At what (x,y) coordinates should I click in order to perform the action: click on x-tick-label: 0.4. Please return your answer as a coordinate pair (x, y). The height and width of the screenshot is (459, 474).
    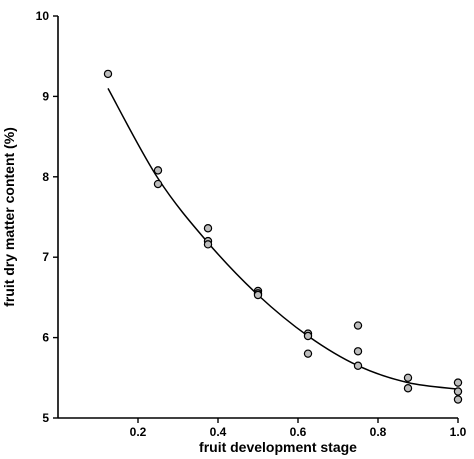
    Looking at the image, I should click on (218, 432).